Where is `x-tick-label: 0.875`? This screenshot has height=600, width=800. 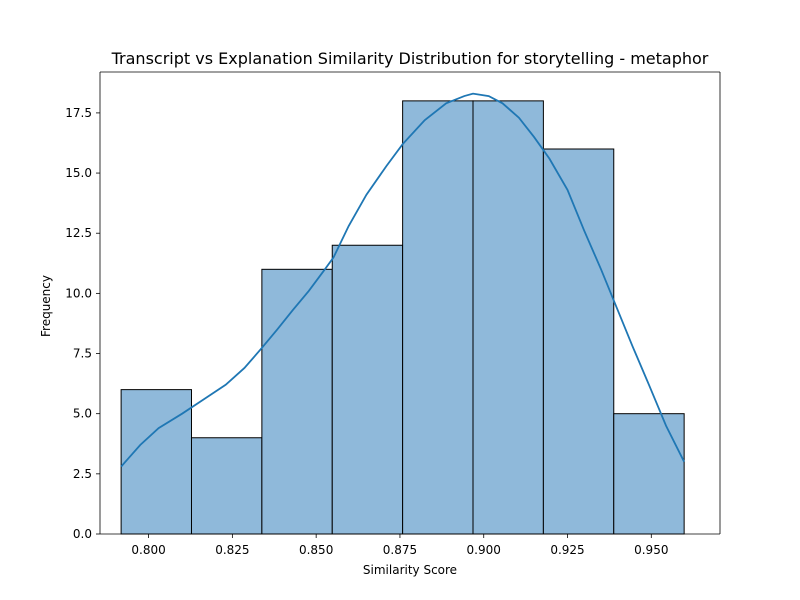
x-tick-label: 0.875 is located at coordinates (400, 550).